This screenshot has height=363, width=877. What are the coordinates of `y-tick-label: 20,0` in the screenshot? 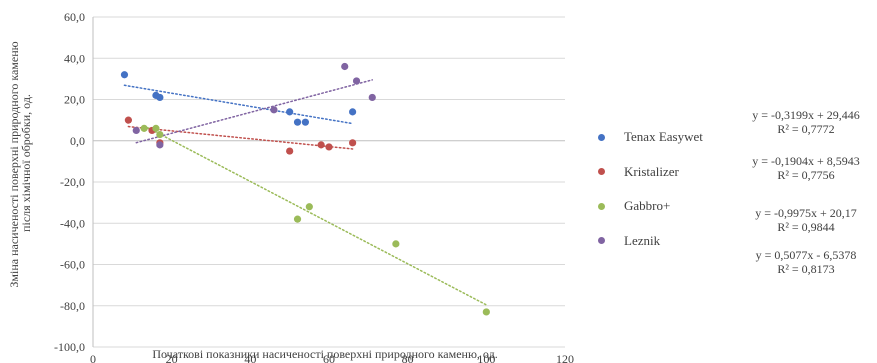 It's located at (74, 100).